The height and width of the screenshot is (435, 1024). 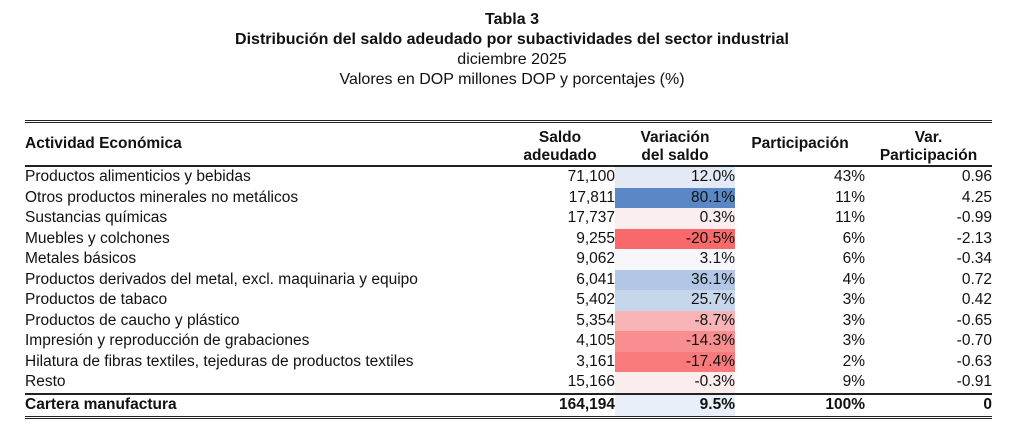 I want to click on column-header-activity: Actividad Económica, so click(x=103, y=143).